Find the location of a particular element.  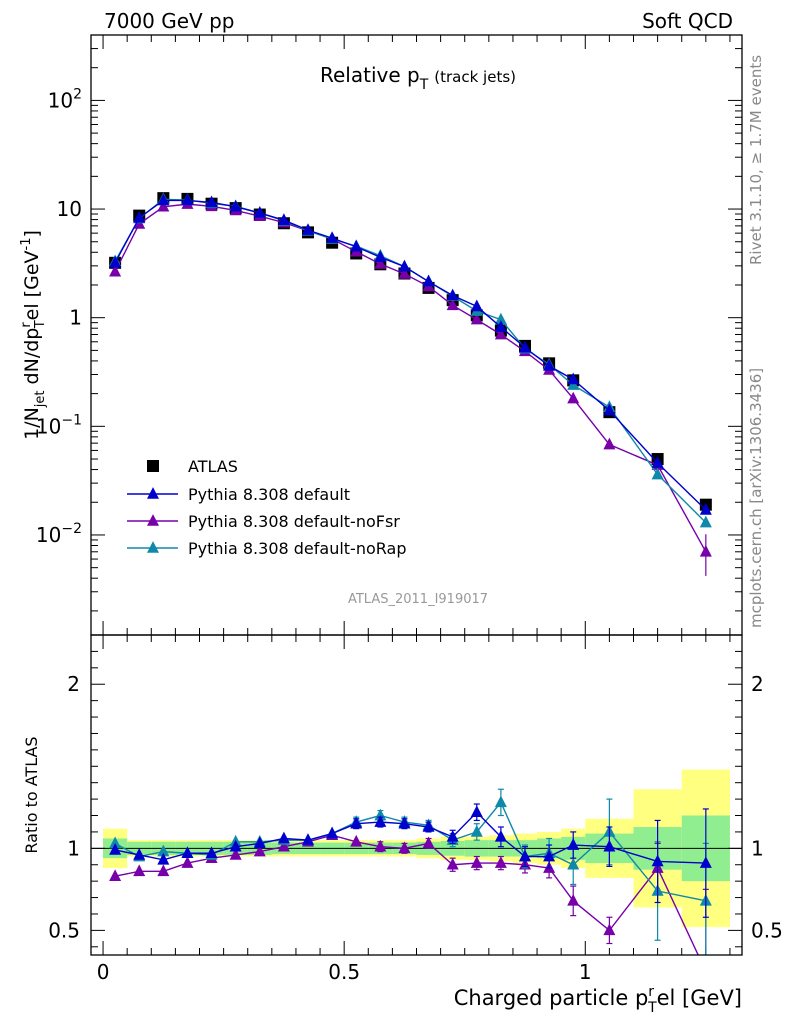

legend-item: ATLAS is located at coordinates (192, 466).